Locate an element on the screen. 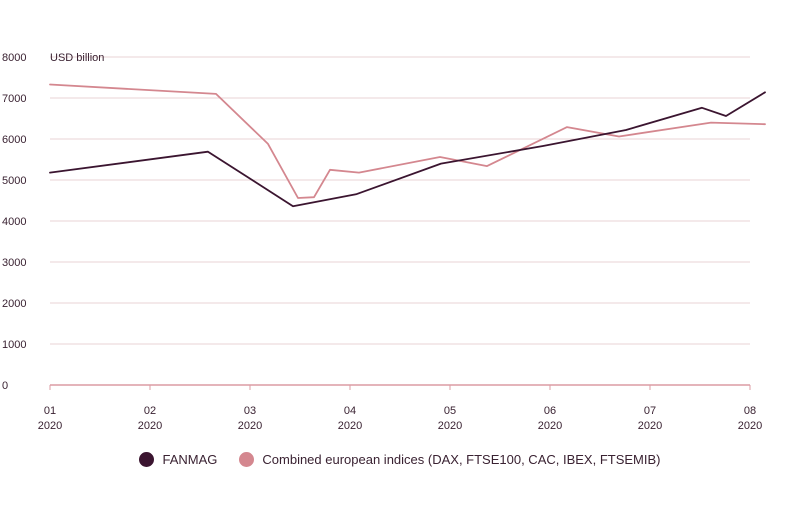 This screenshot has width=800, height=505. legend-label-fanmag: FANMAG is located at coordinates (190, 459).